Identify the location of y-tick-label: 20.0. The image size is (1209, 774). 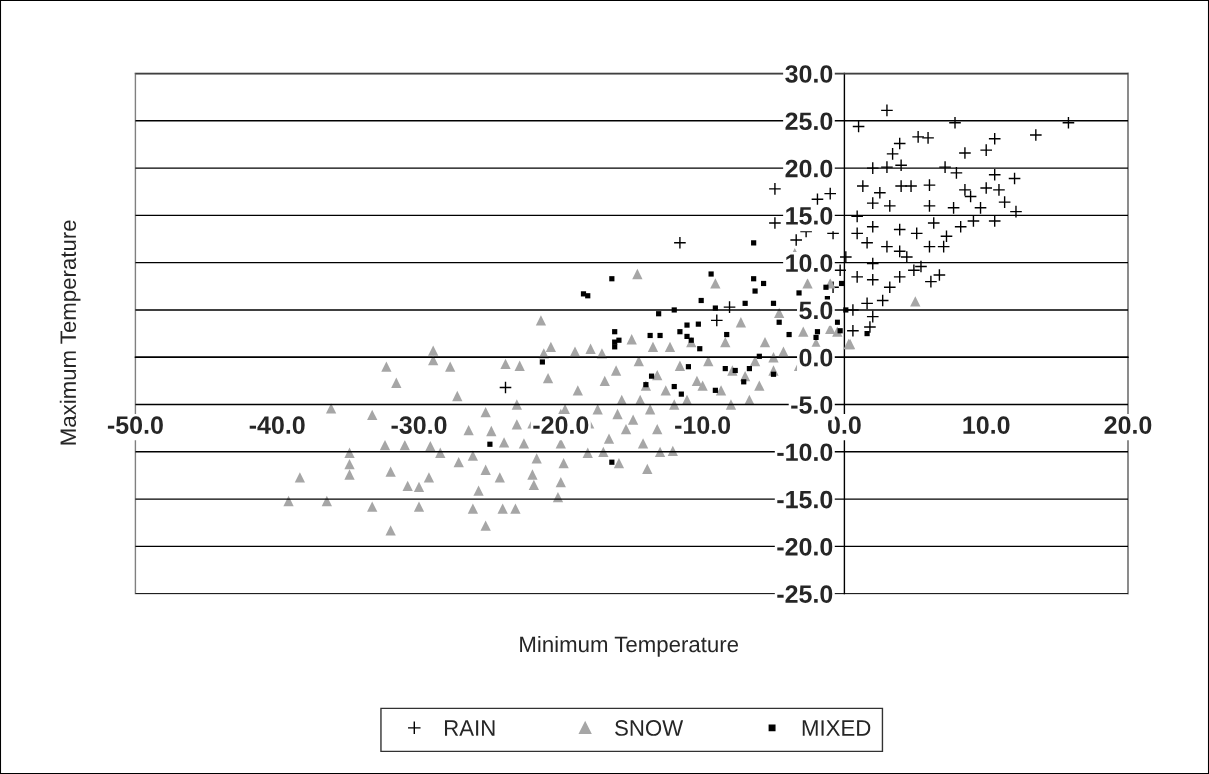
(809, 168).